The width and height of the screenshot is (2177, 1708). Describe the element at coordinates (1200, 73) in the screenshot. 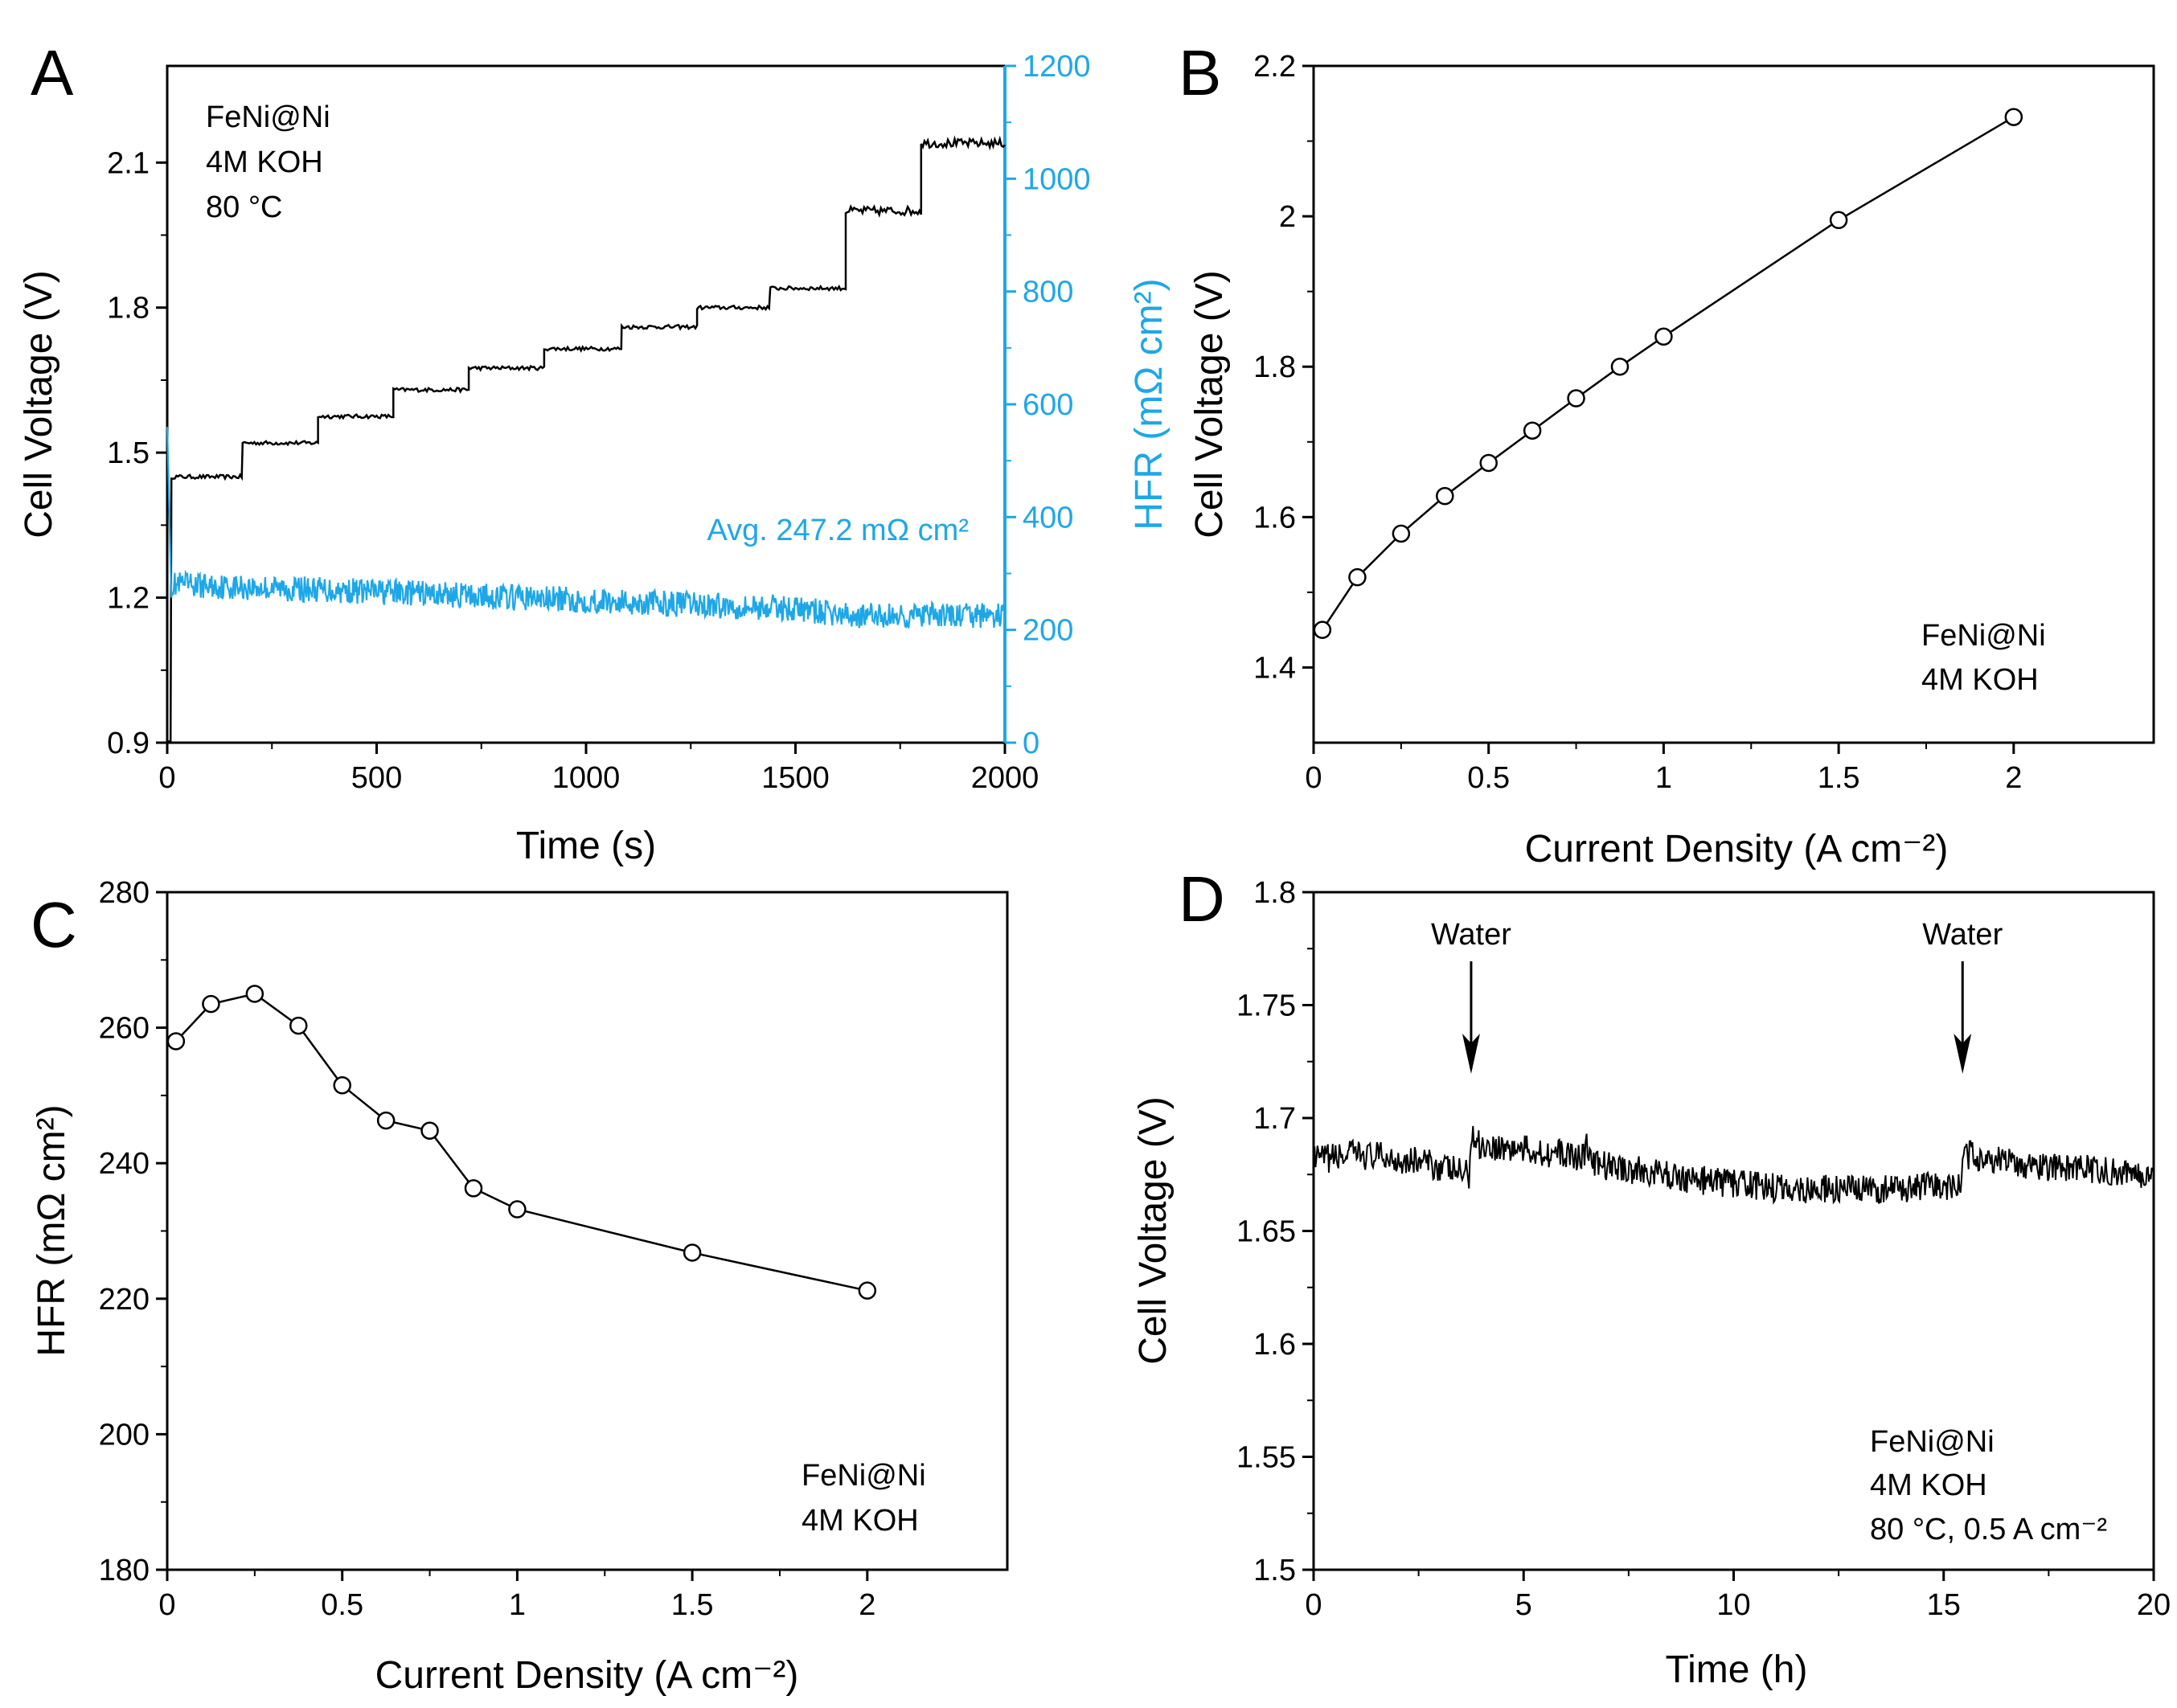

I see `panel-label-b: B` at that location.